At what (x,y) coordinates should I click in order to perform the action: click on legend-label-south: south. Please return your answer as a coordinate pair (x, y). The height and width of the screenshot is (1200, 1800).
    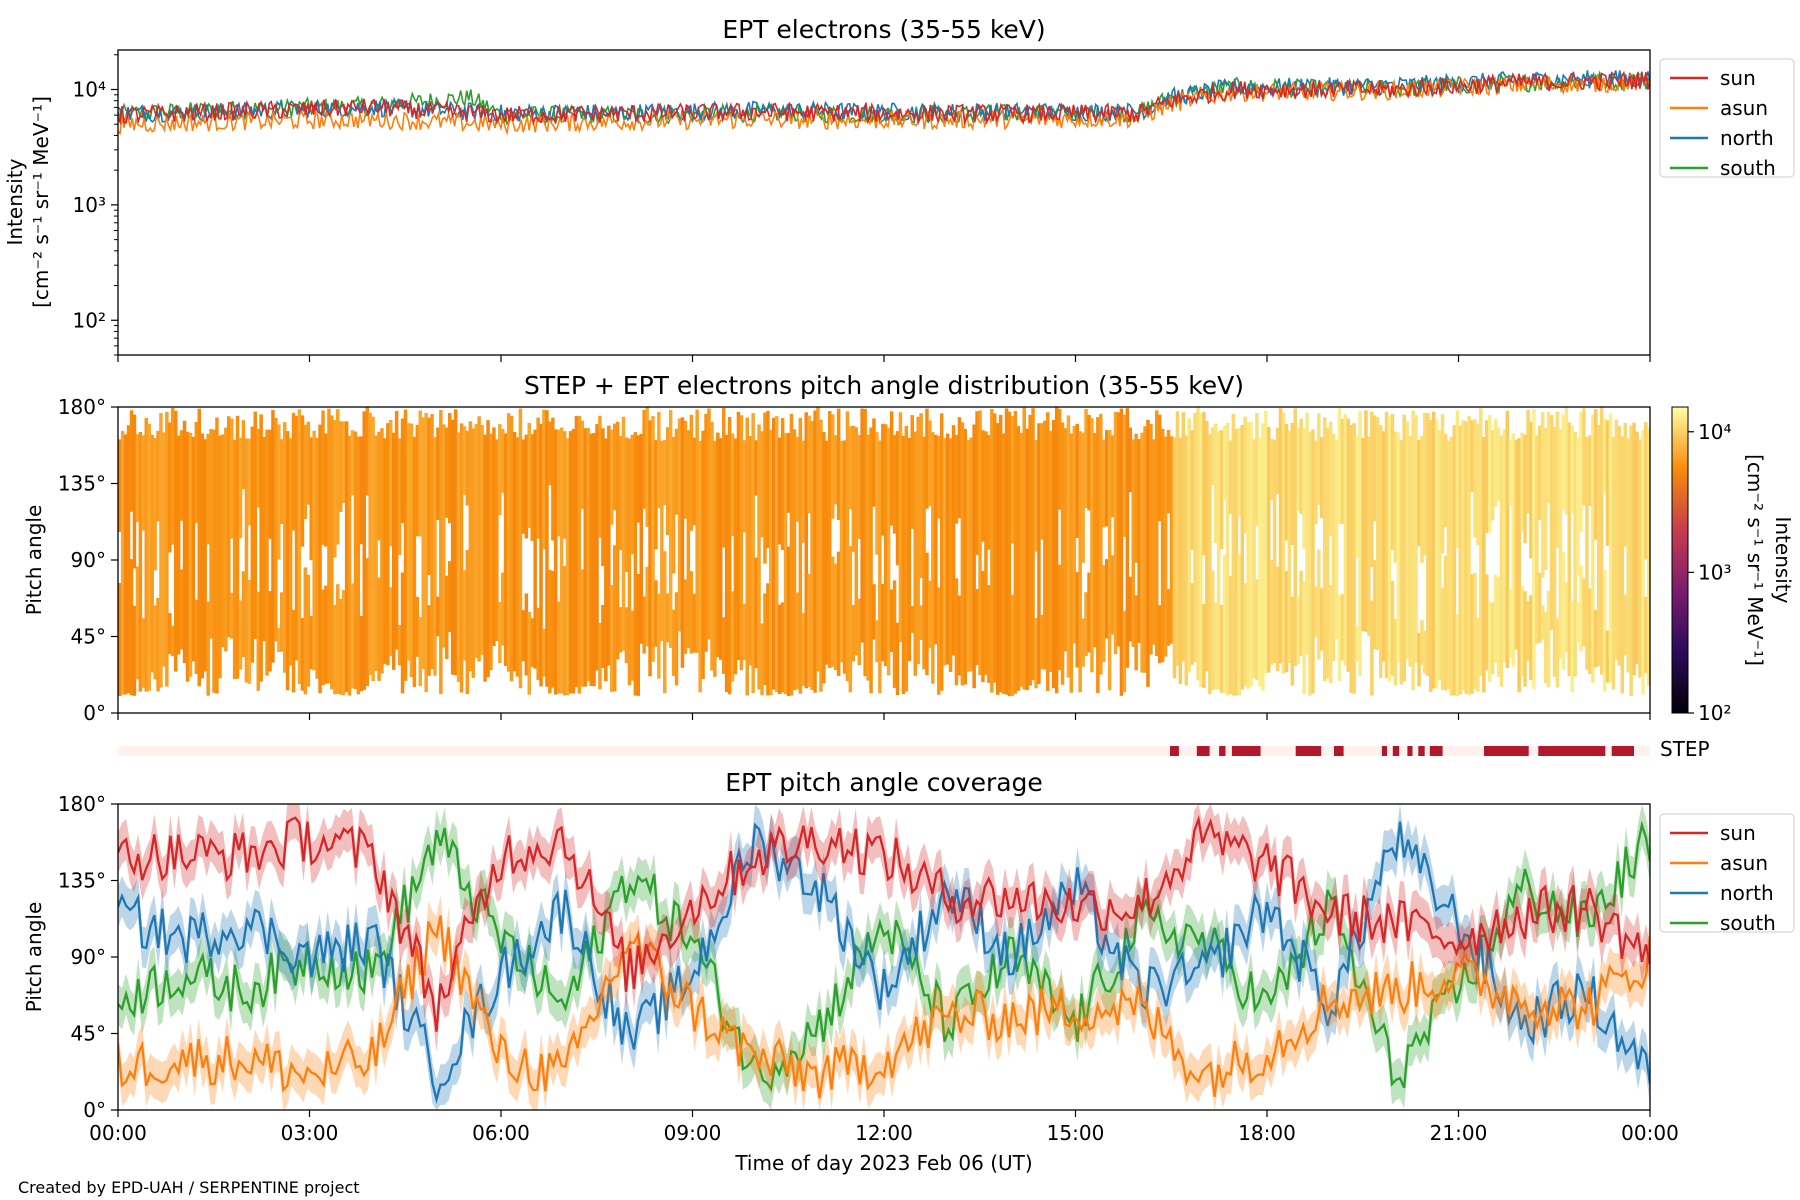
    Looking at the image, I should click on (1748, 923).